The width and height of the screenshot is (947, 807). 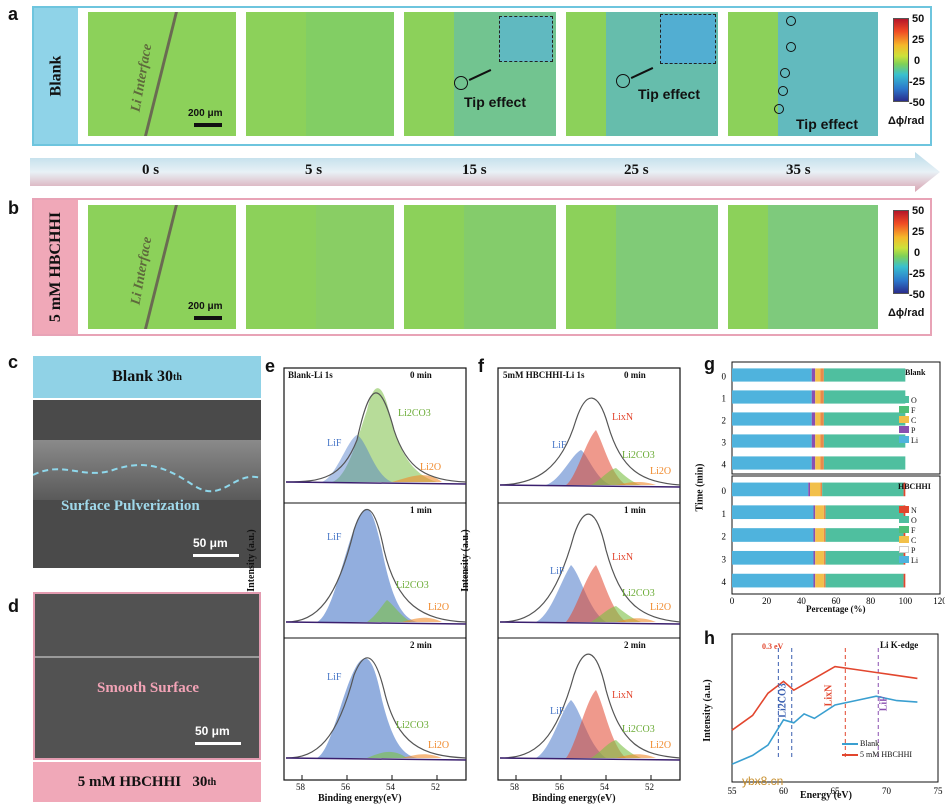 What do you see at coordinates (635, 645) in the screenshot?
I see `panel-f-time-2: 2 min` at bounding box center [635, 645].